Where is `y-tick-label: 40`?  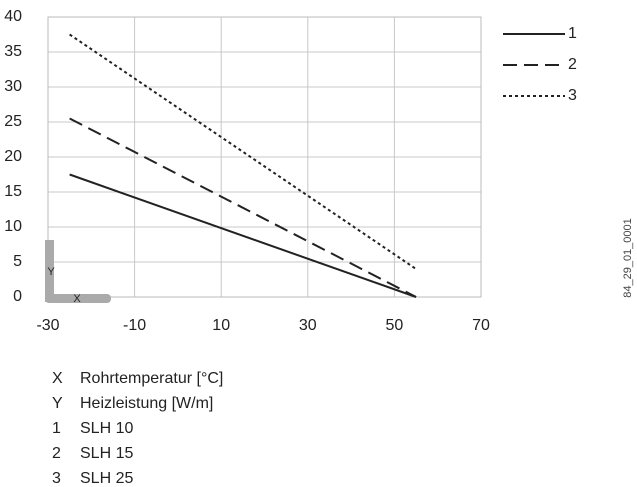
y-tick-label: 40 is located at coordinates (13, 16).